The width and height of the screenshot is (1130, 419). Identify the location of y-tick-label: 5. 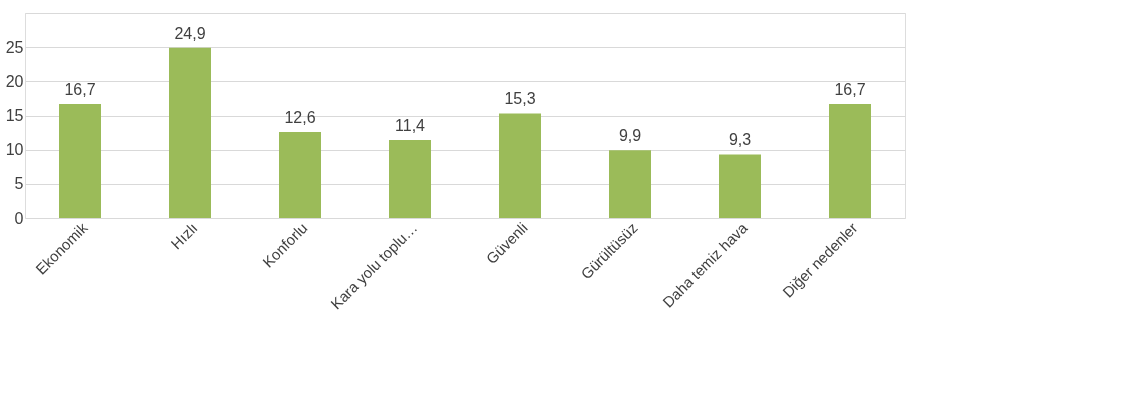
(19, 184).